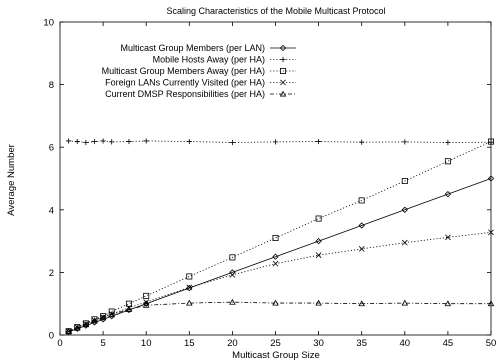 This screenshot has width=496, height=363. I want to click on legend-label: Foreign LANs Currently Visited (per HA), so click(185, 83).